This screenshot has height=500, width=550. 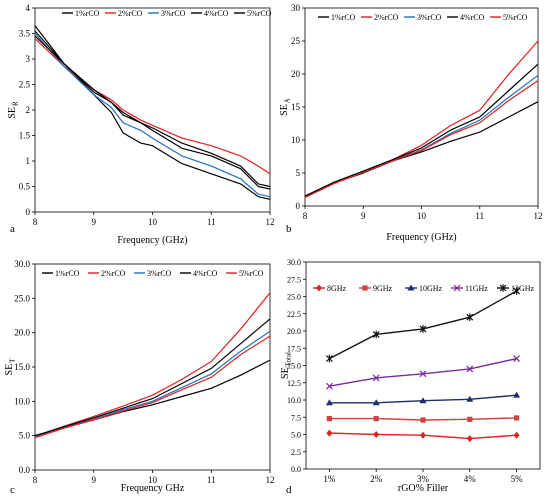 I want to click on legend-item-1%rCO: 1%rCO, so click(x=61, y=273).